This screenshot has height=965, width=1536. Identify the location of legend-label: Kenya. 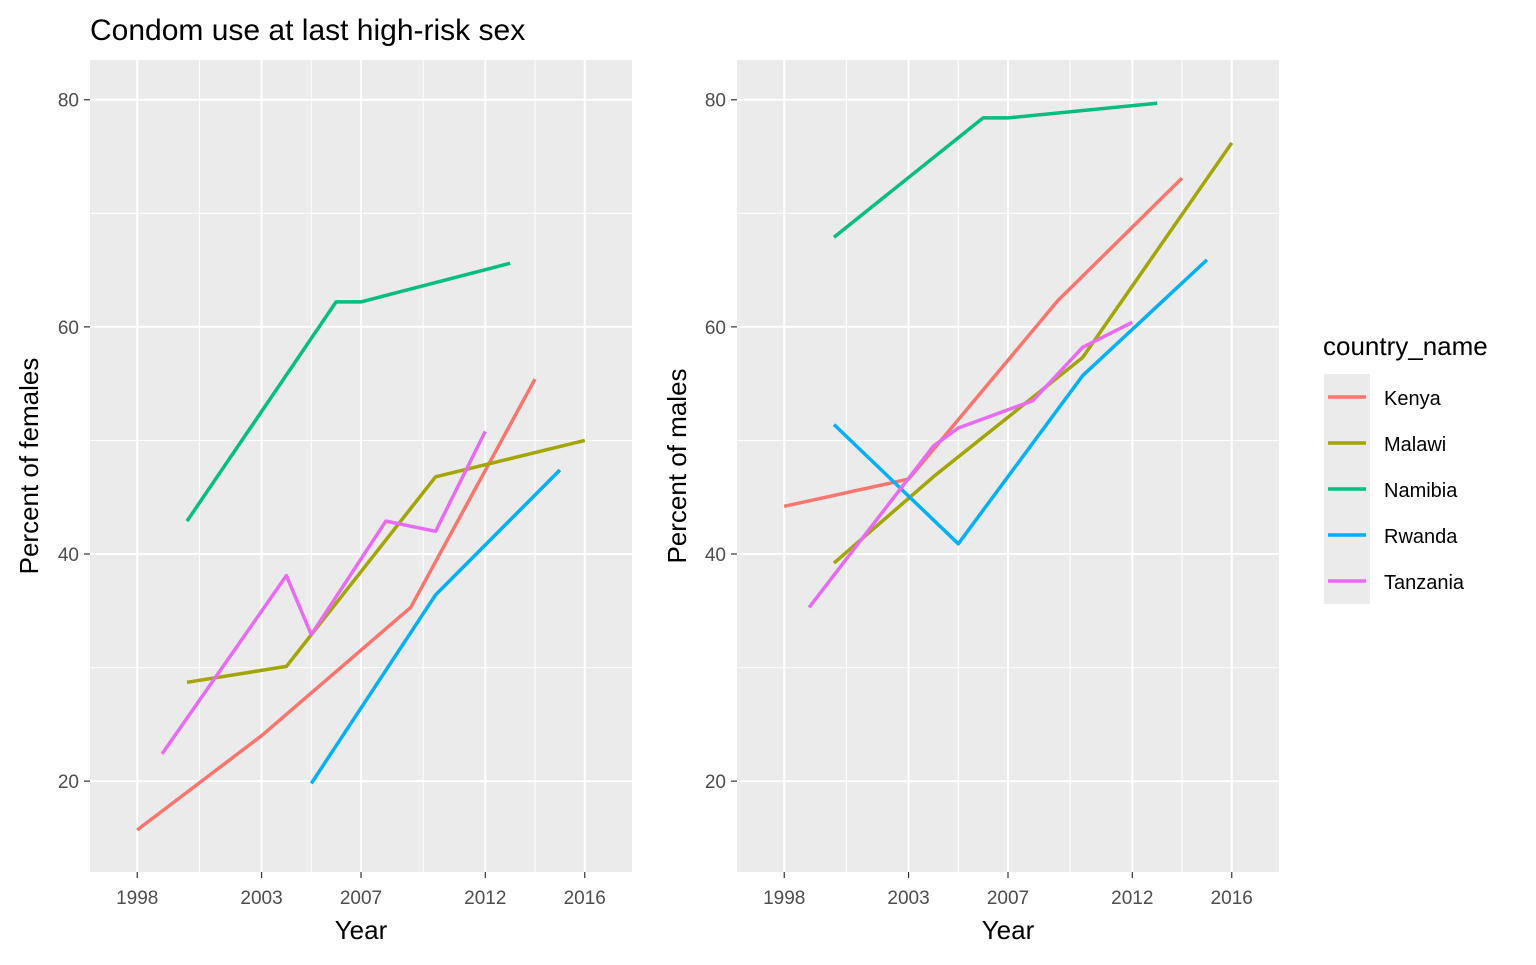
(1413, 399).